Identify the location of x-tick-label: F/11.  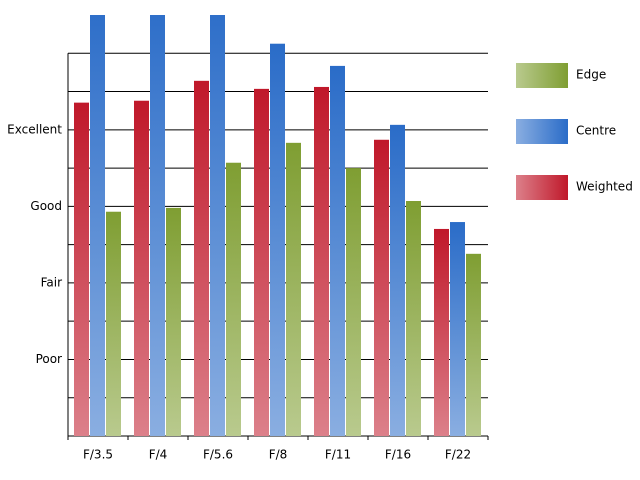
(338, 455).